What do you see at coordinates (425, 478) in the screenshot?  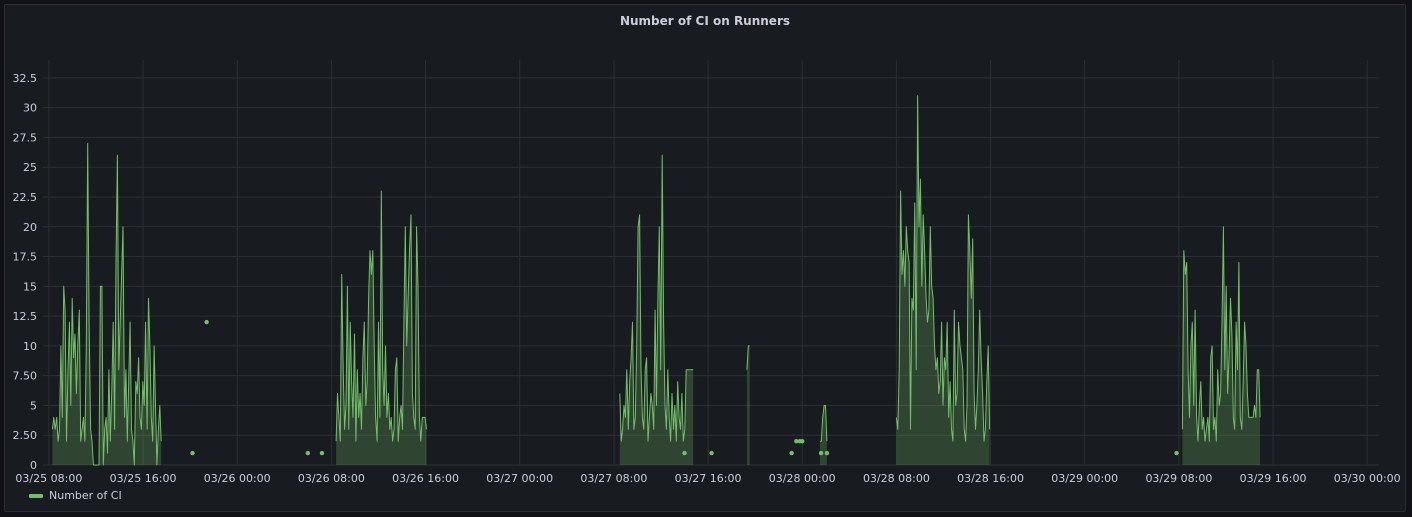 I see `x-tick-label: 03/26 16:00` at bounding box center [425, 478].